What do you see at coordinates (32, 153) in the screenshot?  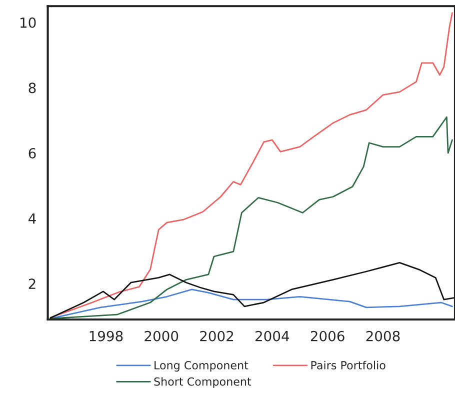 I see `y-tick-label: 6` at bounding box center [32, 153].